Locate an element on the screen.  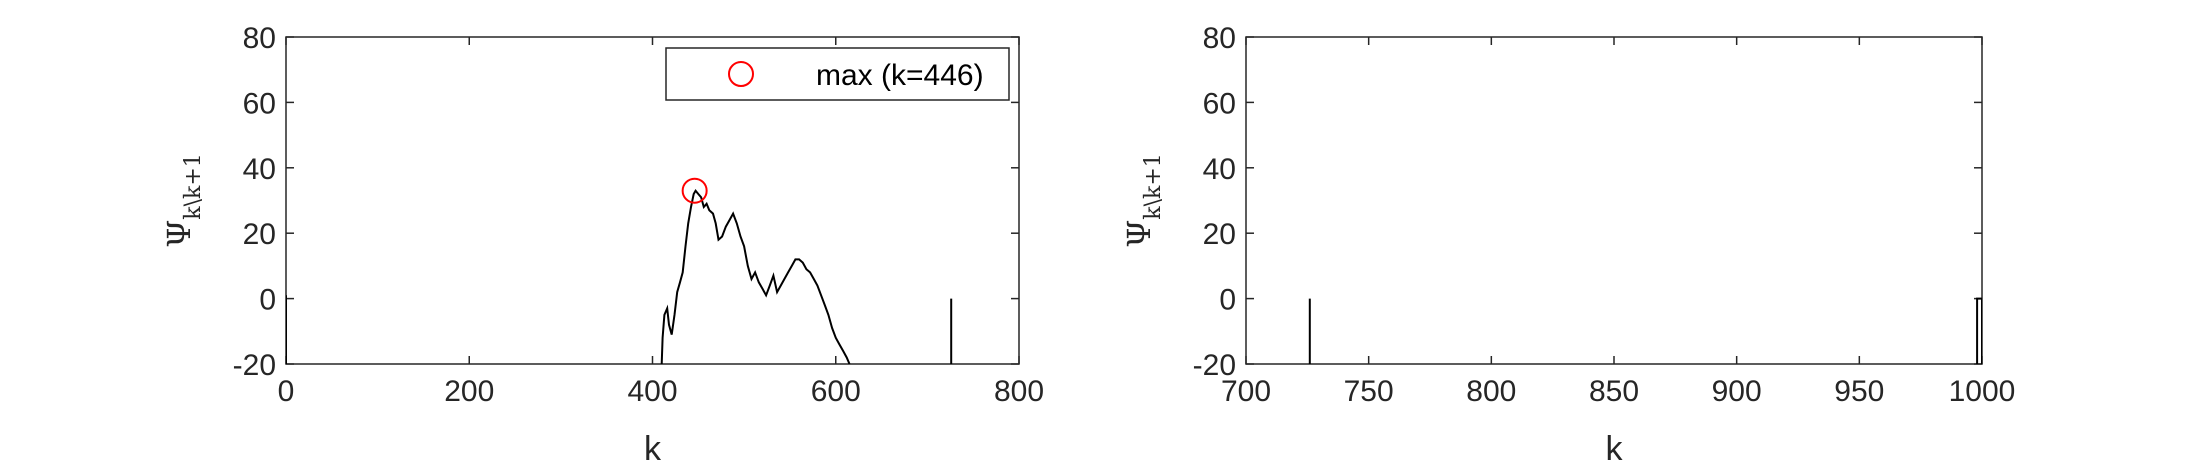
legend-entry: max (k=446) is located at coordinates (900, 75).